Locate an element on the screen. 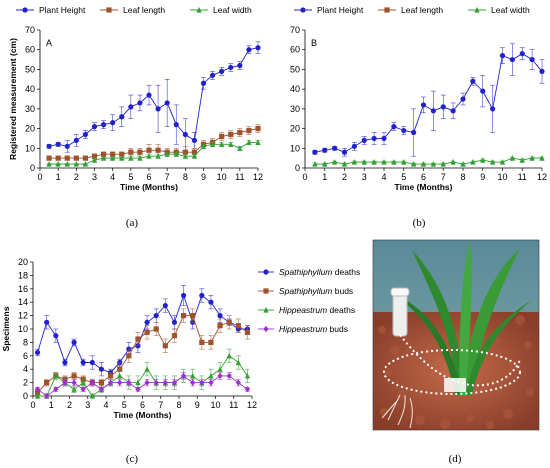 Image resolution: width=550 pixels, height=468 pixels. legend-entry-2: Hippeastrum deaths is located at coordinates (306, 310).